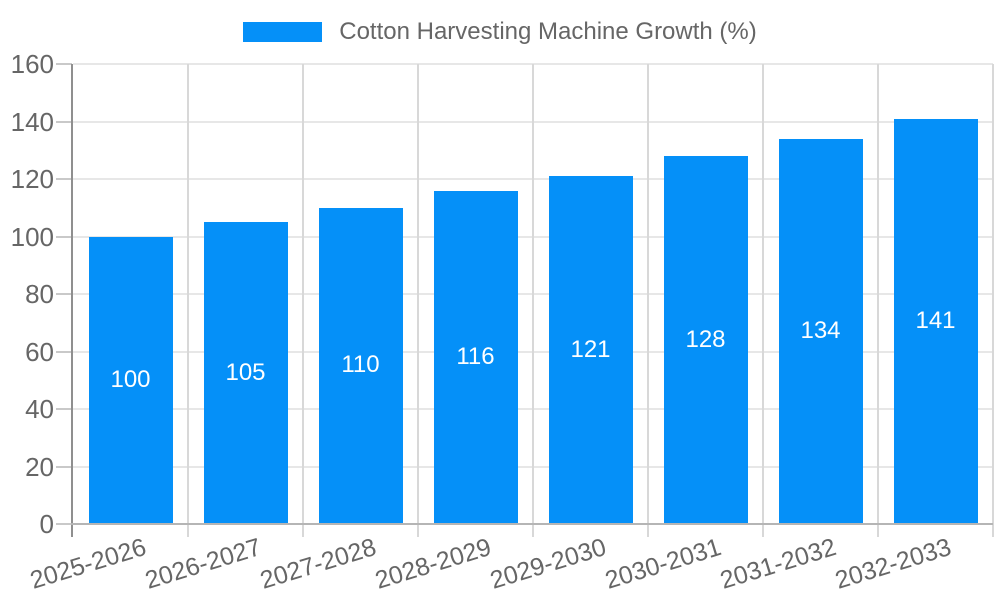  I want to click on y-tick-label: 0, so click(46, 524).